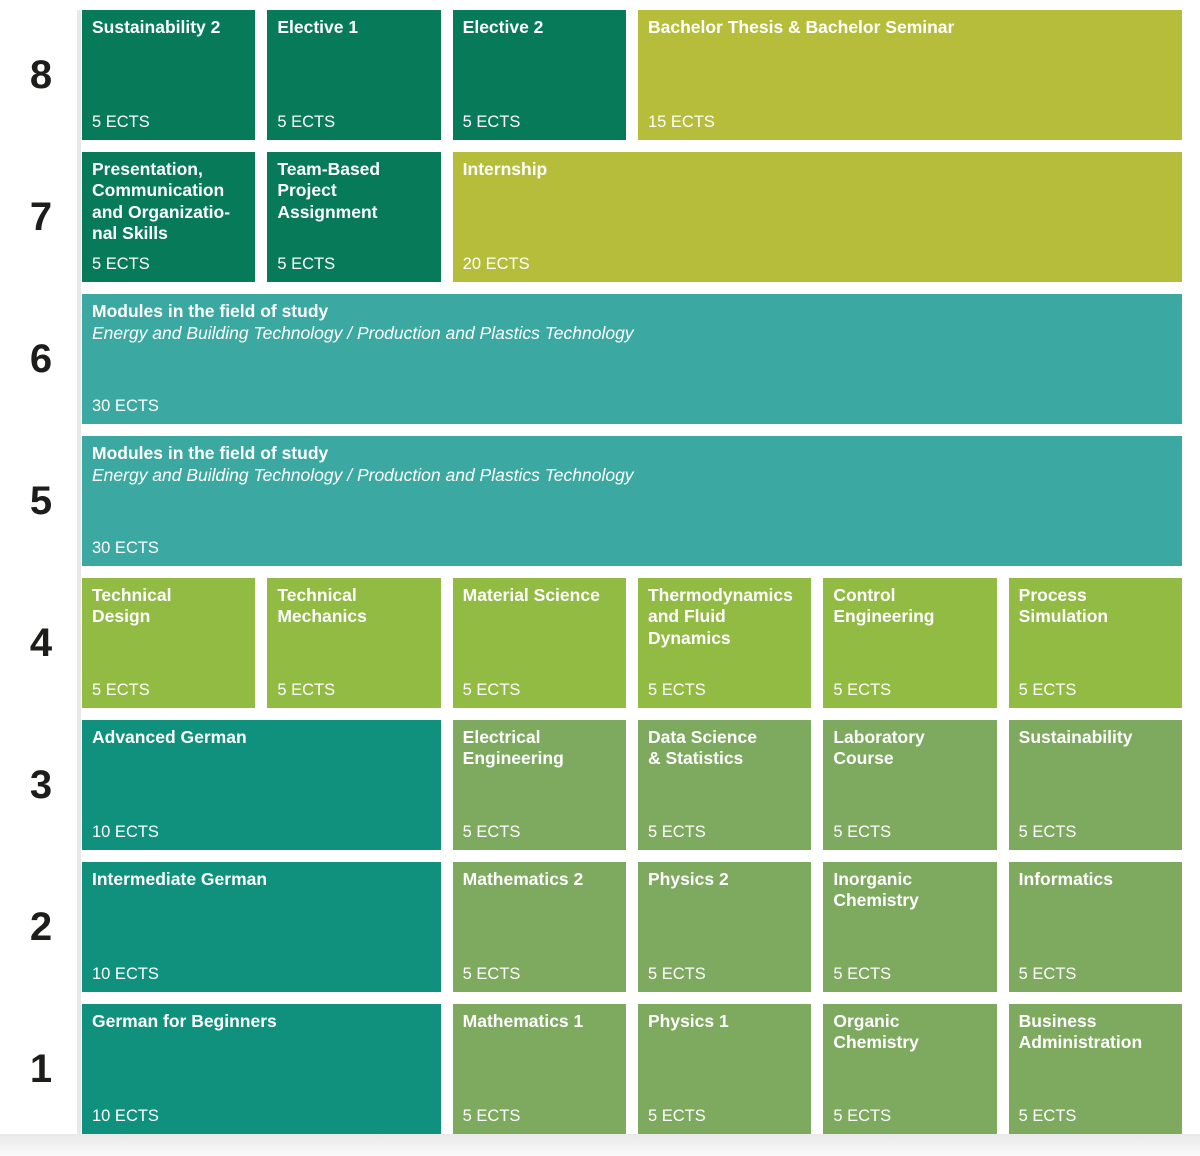 This screenshot has width=1200, height=1156. What do you see at coordinates (1065, 879) in the screenshot?
I see `module-title: Informatics` at bounding box center [1065, 879].